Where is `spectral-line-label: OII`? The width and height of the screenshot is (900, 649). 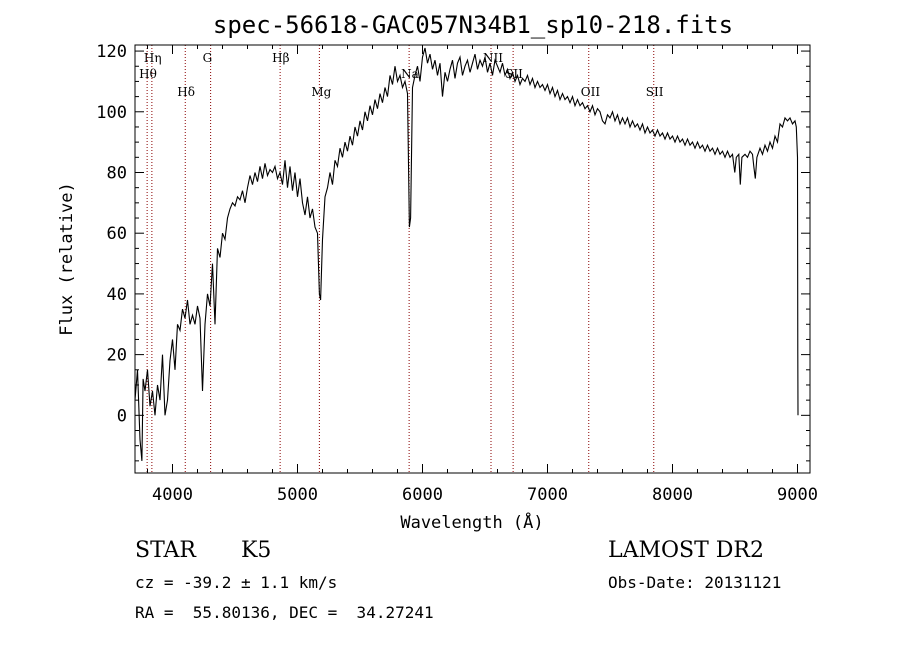 spectral-line-label: OII is located at coordinates (591, 92).